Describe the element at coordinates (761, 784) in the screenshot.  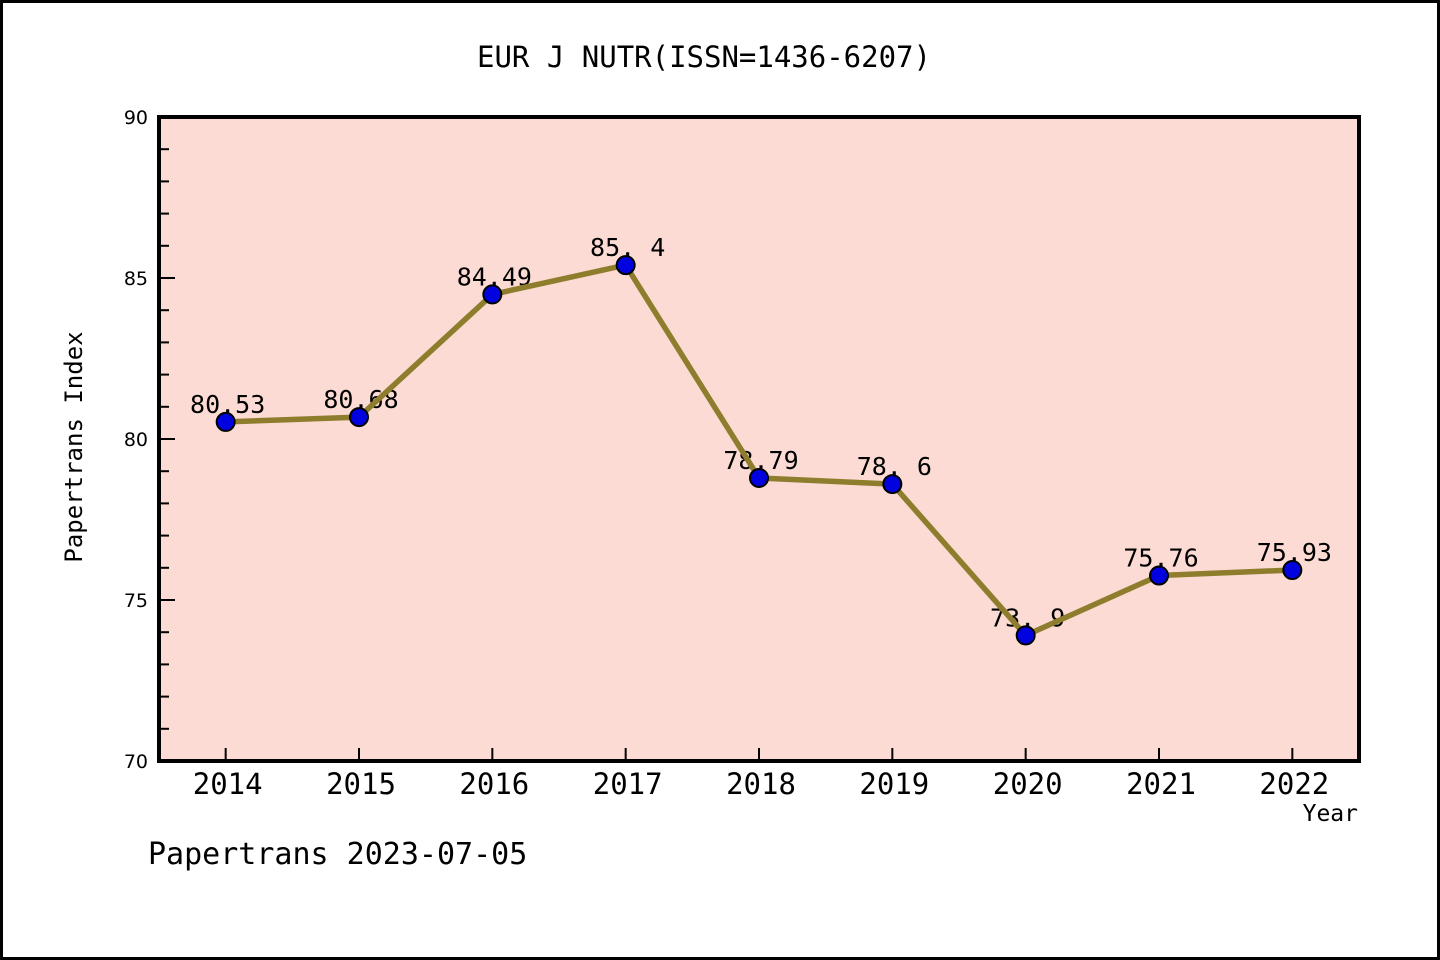
I see `x-tick-label: 2018` at that location.